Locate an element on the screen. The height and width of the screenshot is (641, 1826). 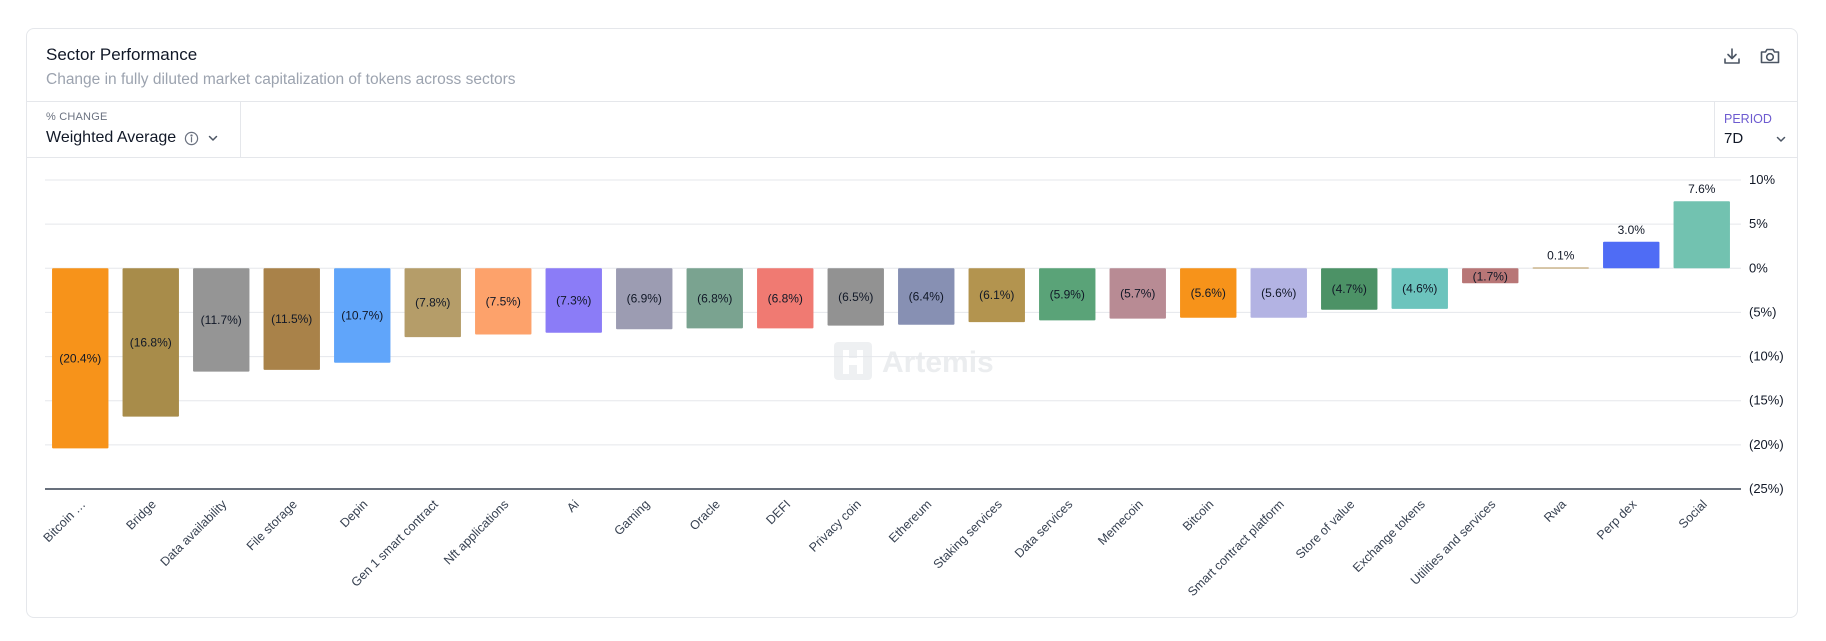
chart-controls: % CHANGE Weighted Average PERIOD 7D is located at coordinates (912, 129).